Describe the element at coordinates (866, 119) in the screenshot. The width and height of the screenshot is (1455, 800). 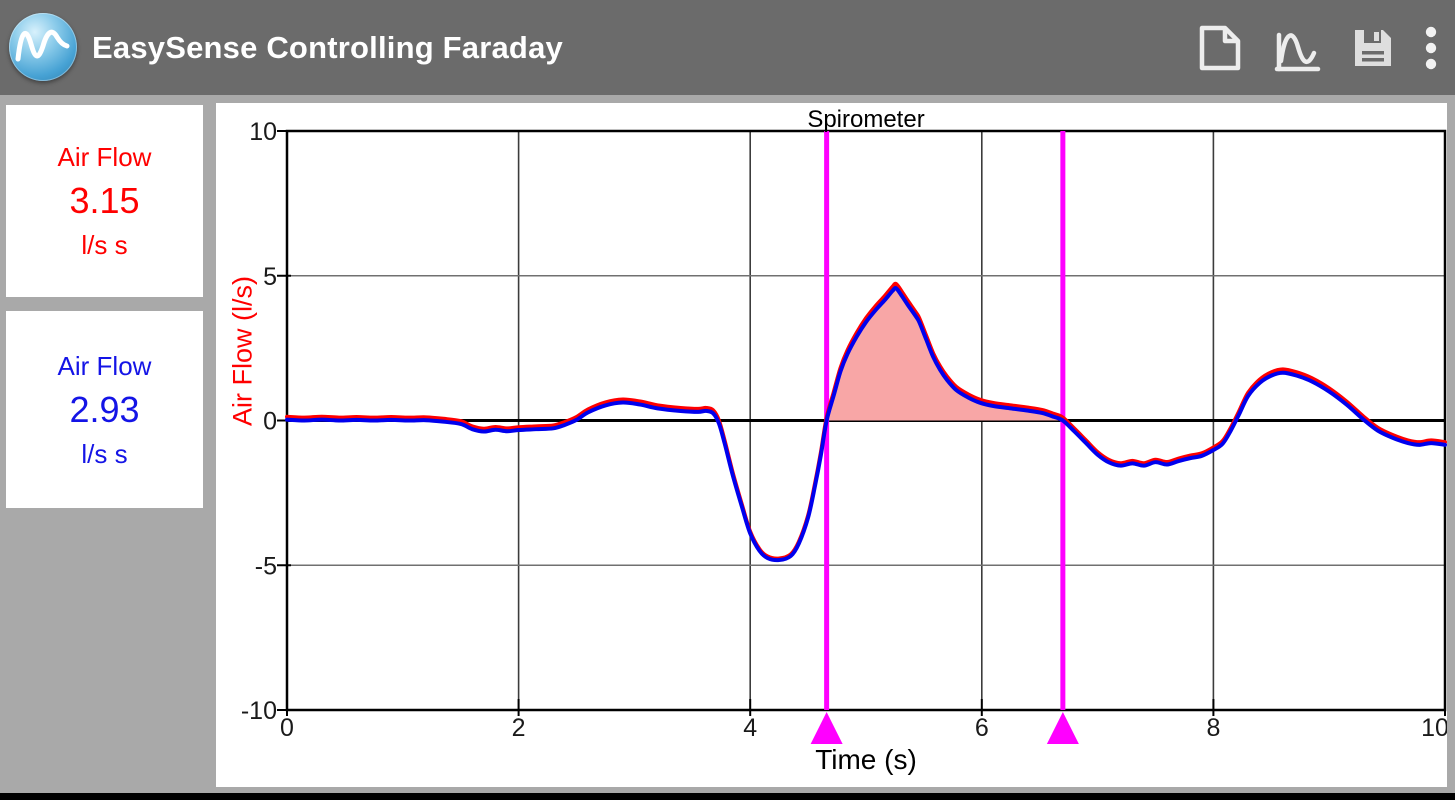
I see `chart-title: Spirometer` at that location.